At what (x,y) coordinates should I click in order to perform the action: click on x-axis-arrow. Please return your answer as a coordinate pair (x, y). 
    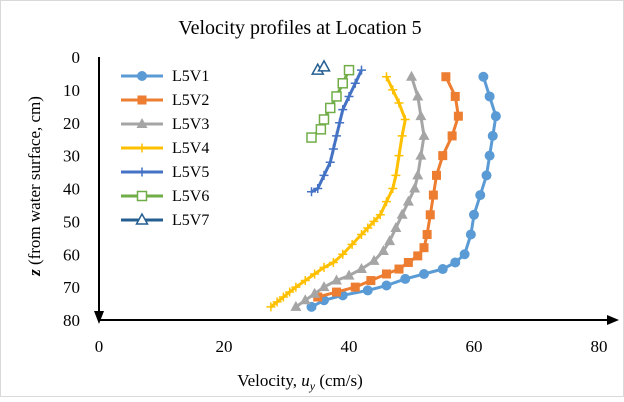
    Looking at the image, I should click on (613, 320).